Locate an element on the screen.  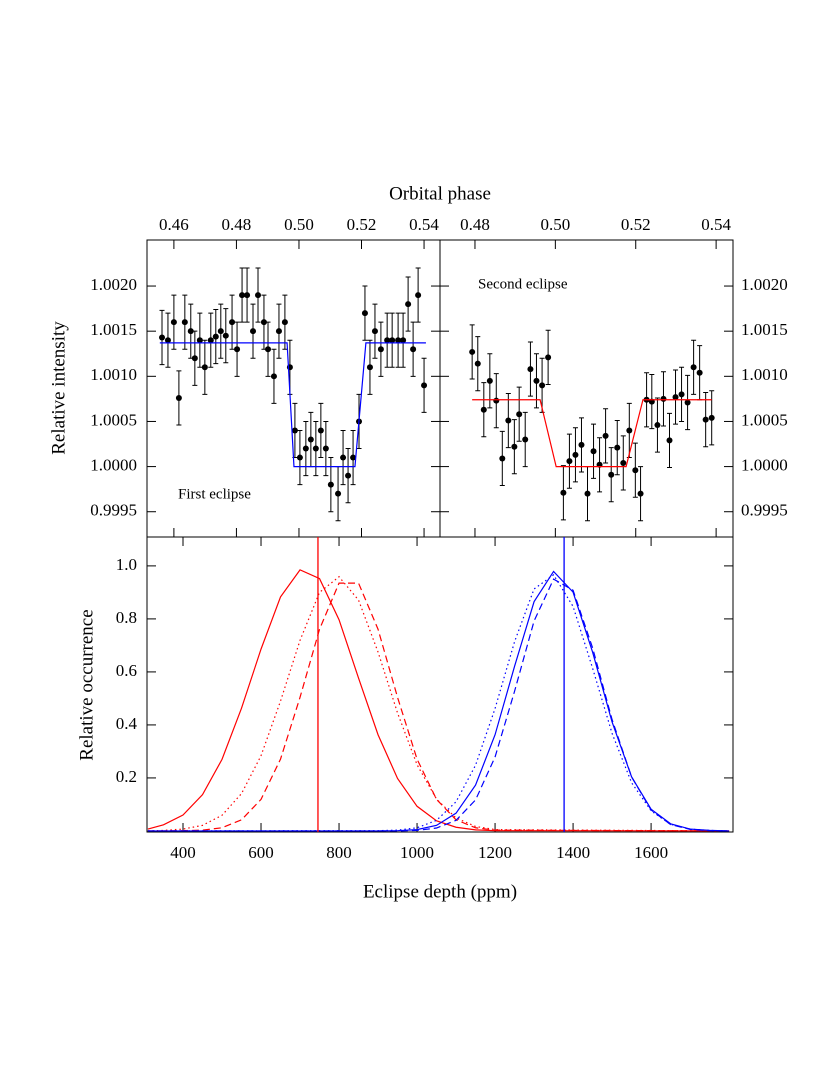
y-axis-label: Relative intensity is located at coordinates (58, 388).